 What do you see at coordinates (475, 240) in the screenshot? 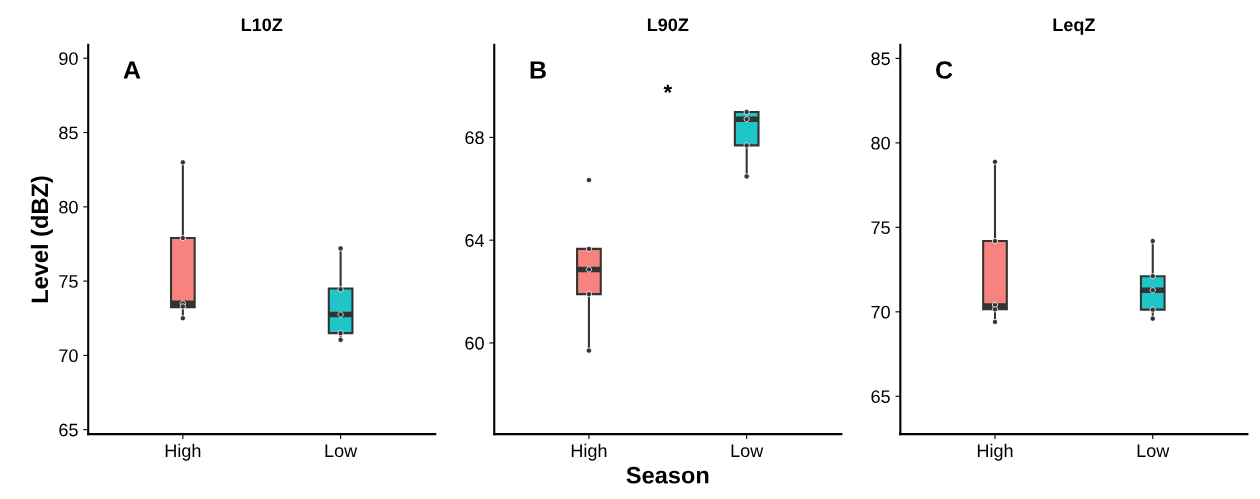
I see `y-tick-label: 64` at bounding box center [475, 240].